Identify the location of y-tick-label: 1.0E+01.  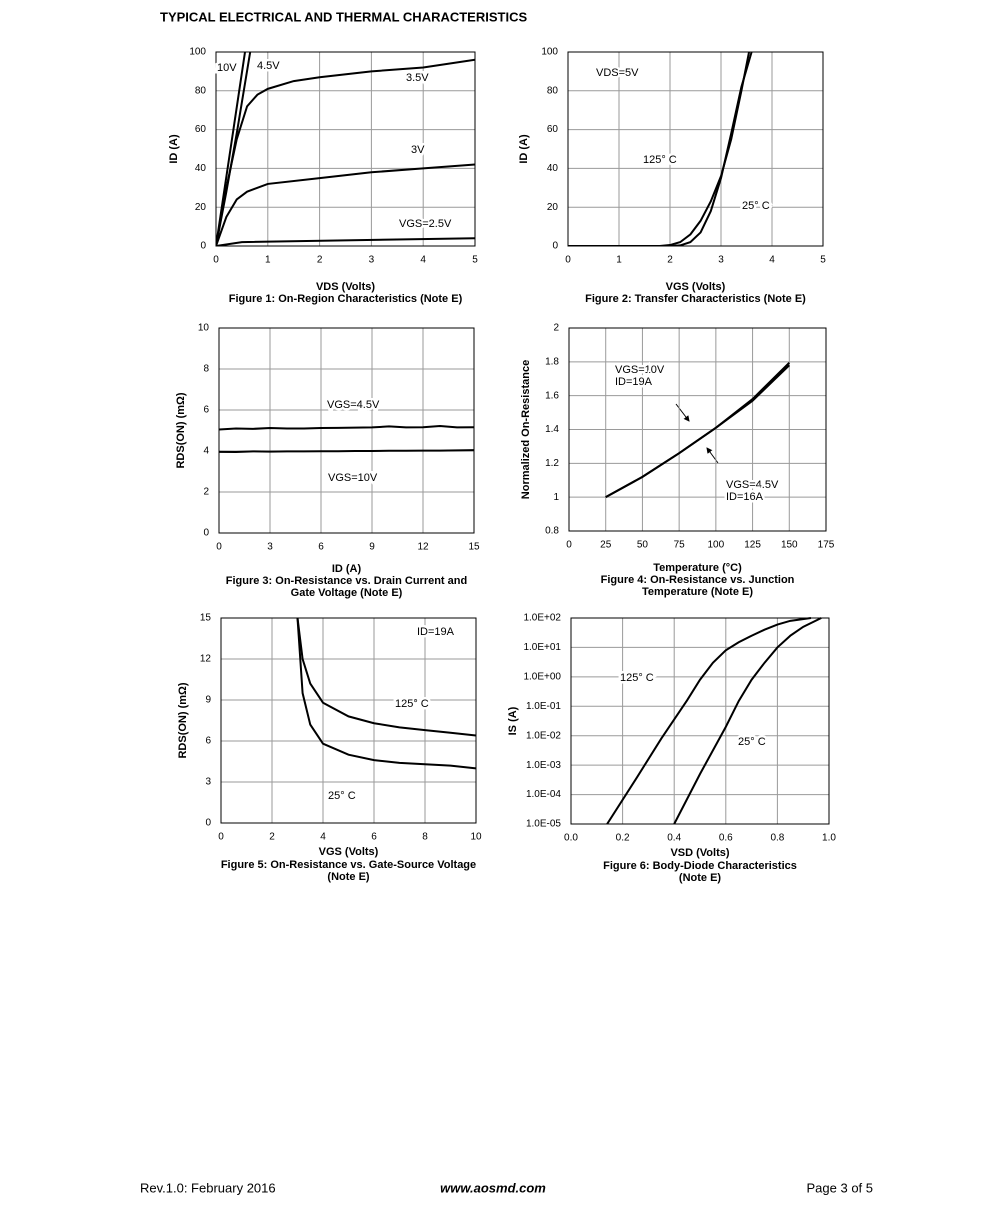
(542, 647).